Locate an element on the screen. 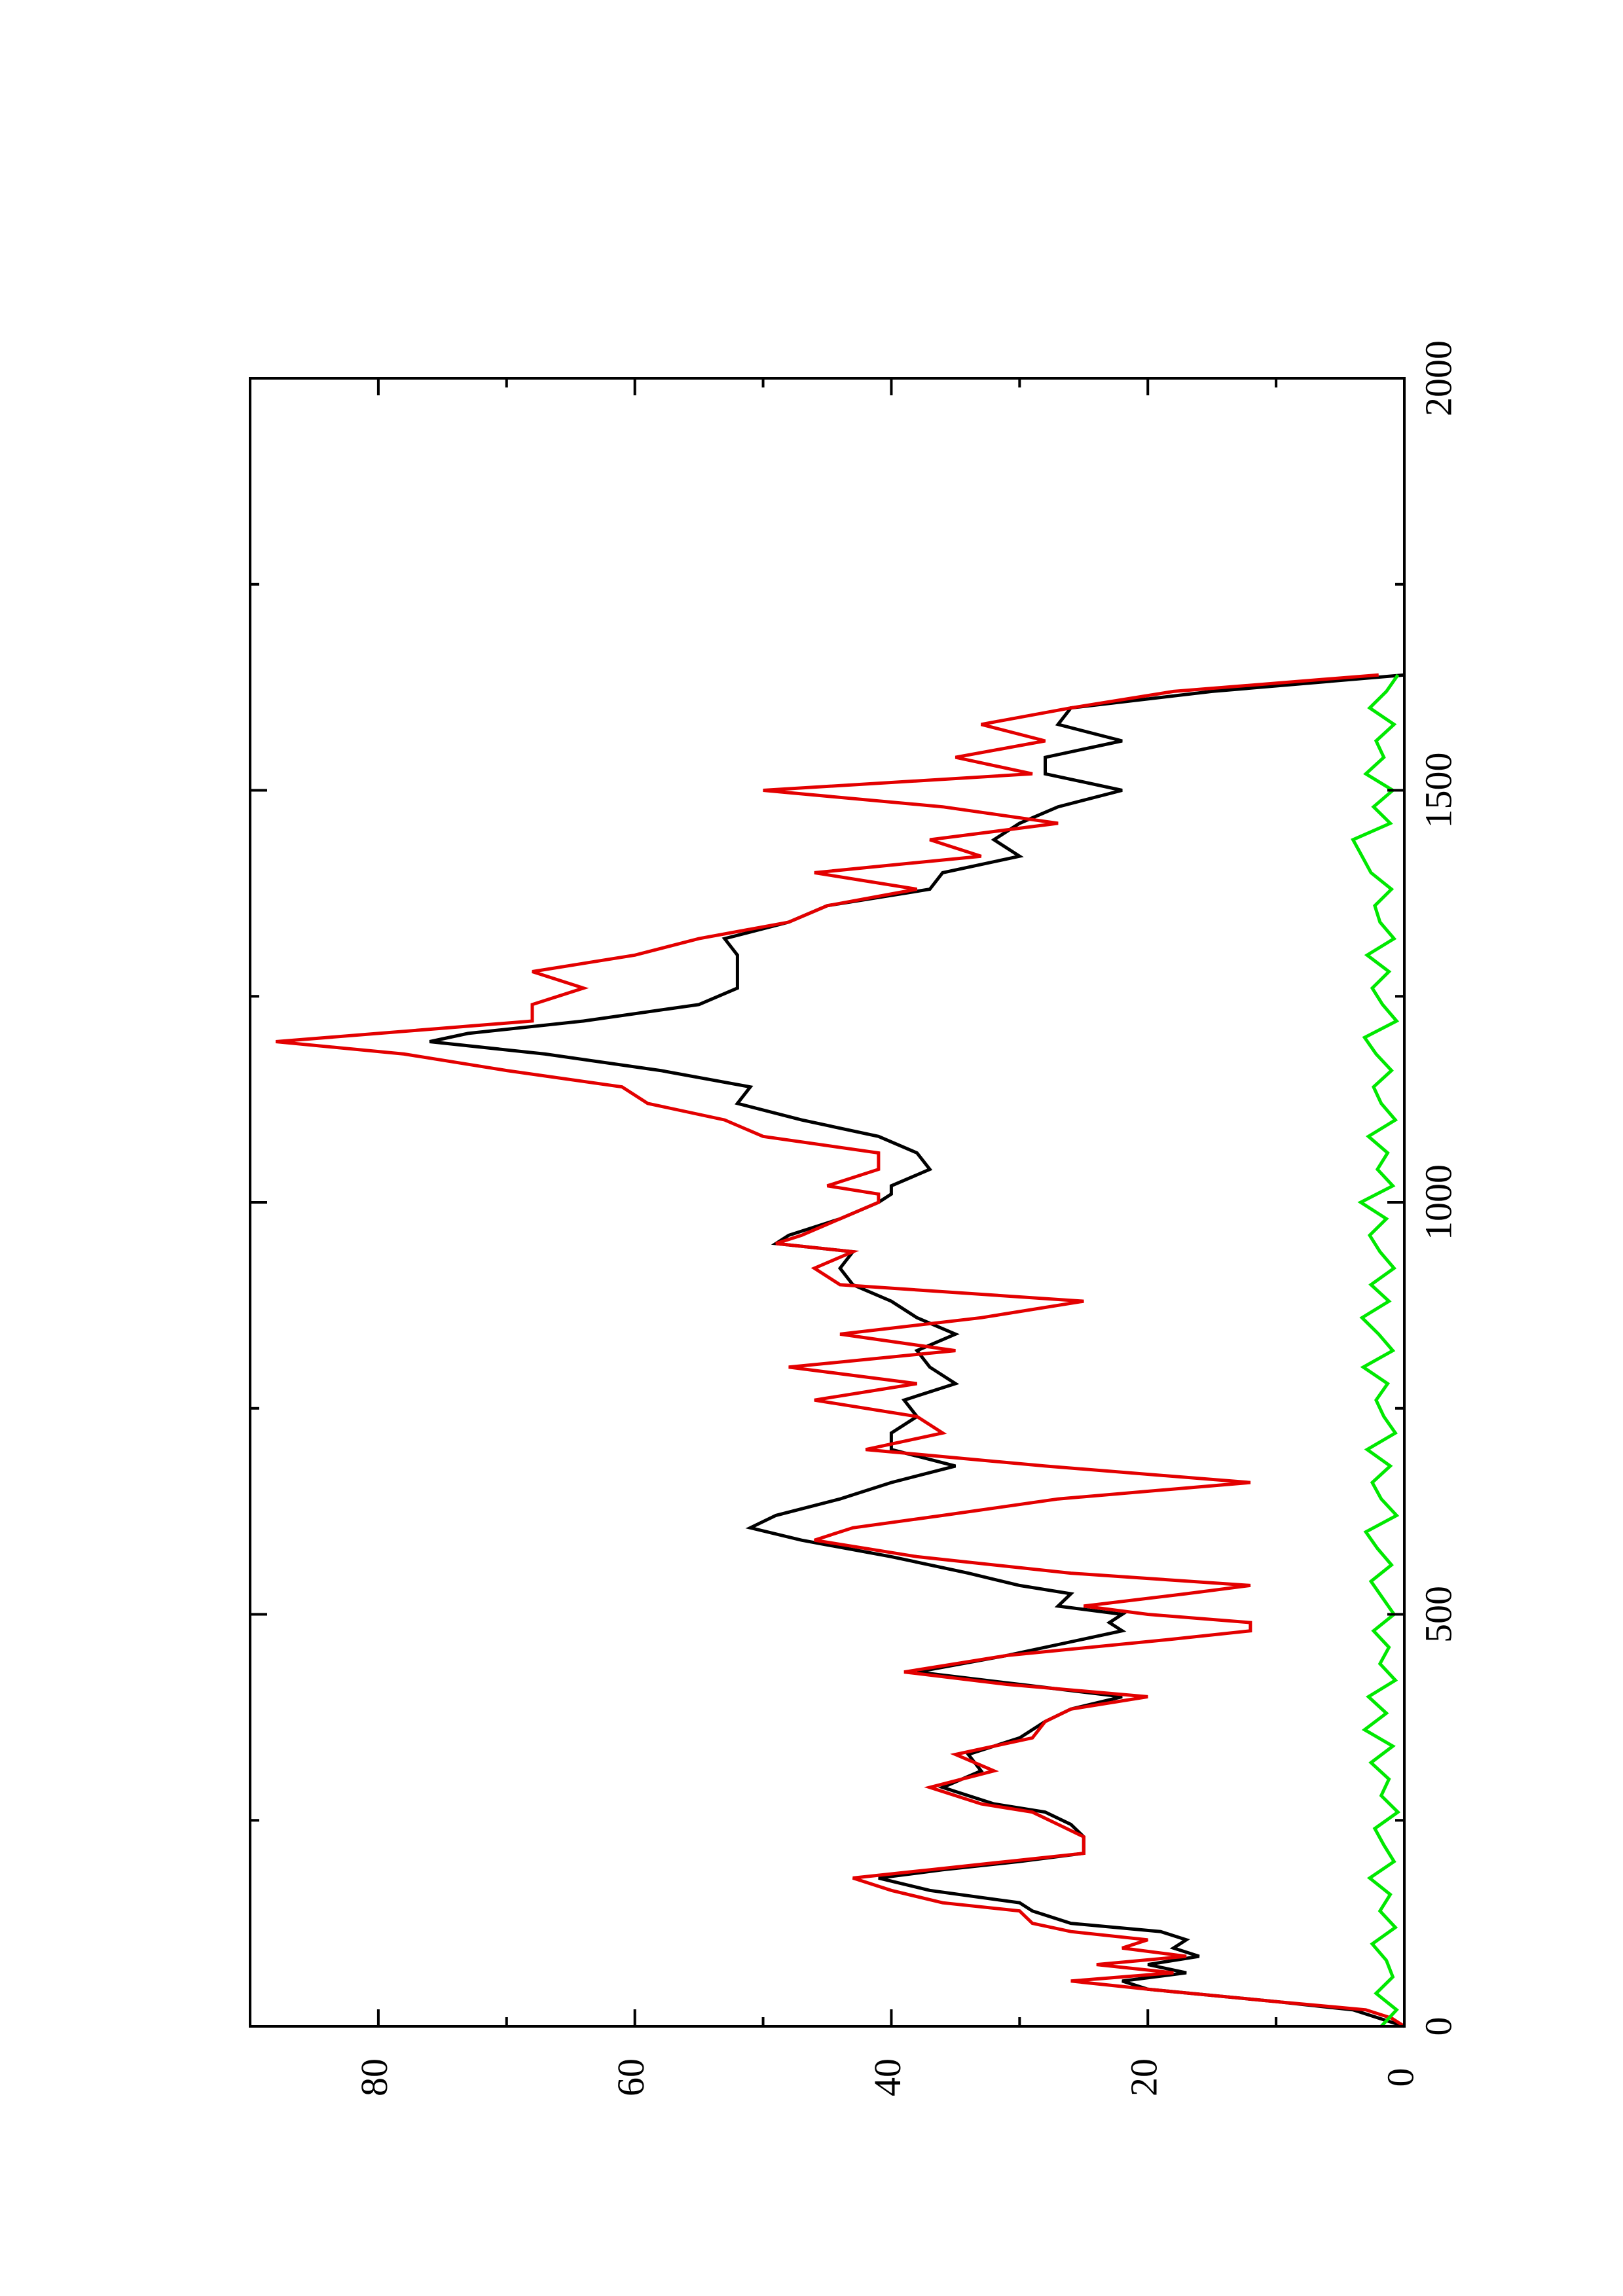  x-tick-label: 2000 is located at coordinates (1438, 378).